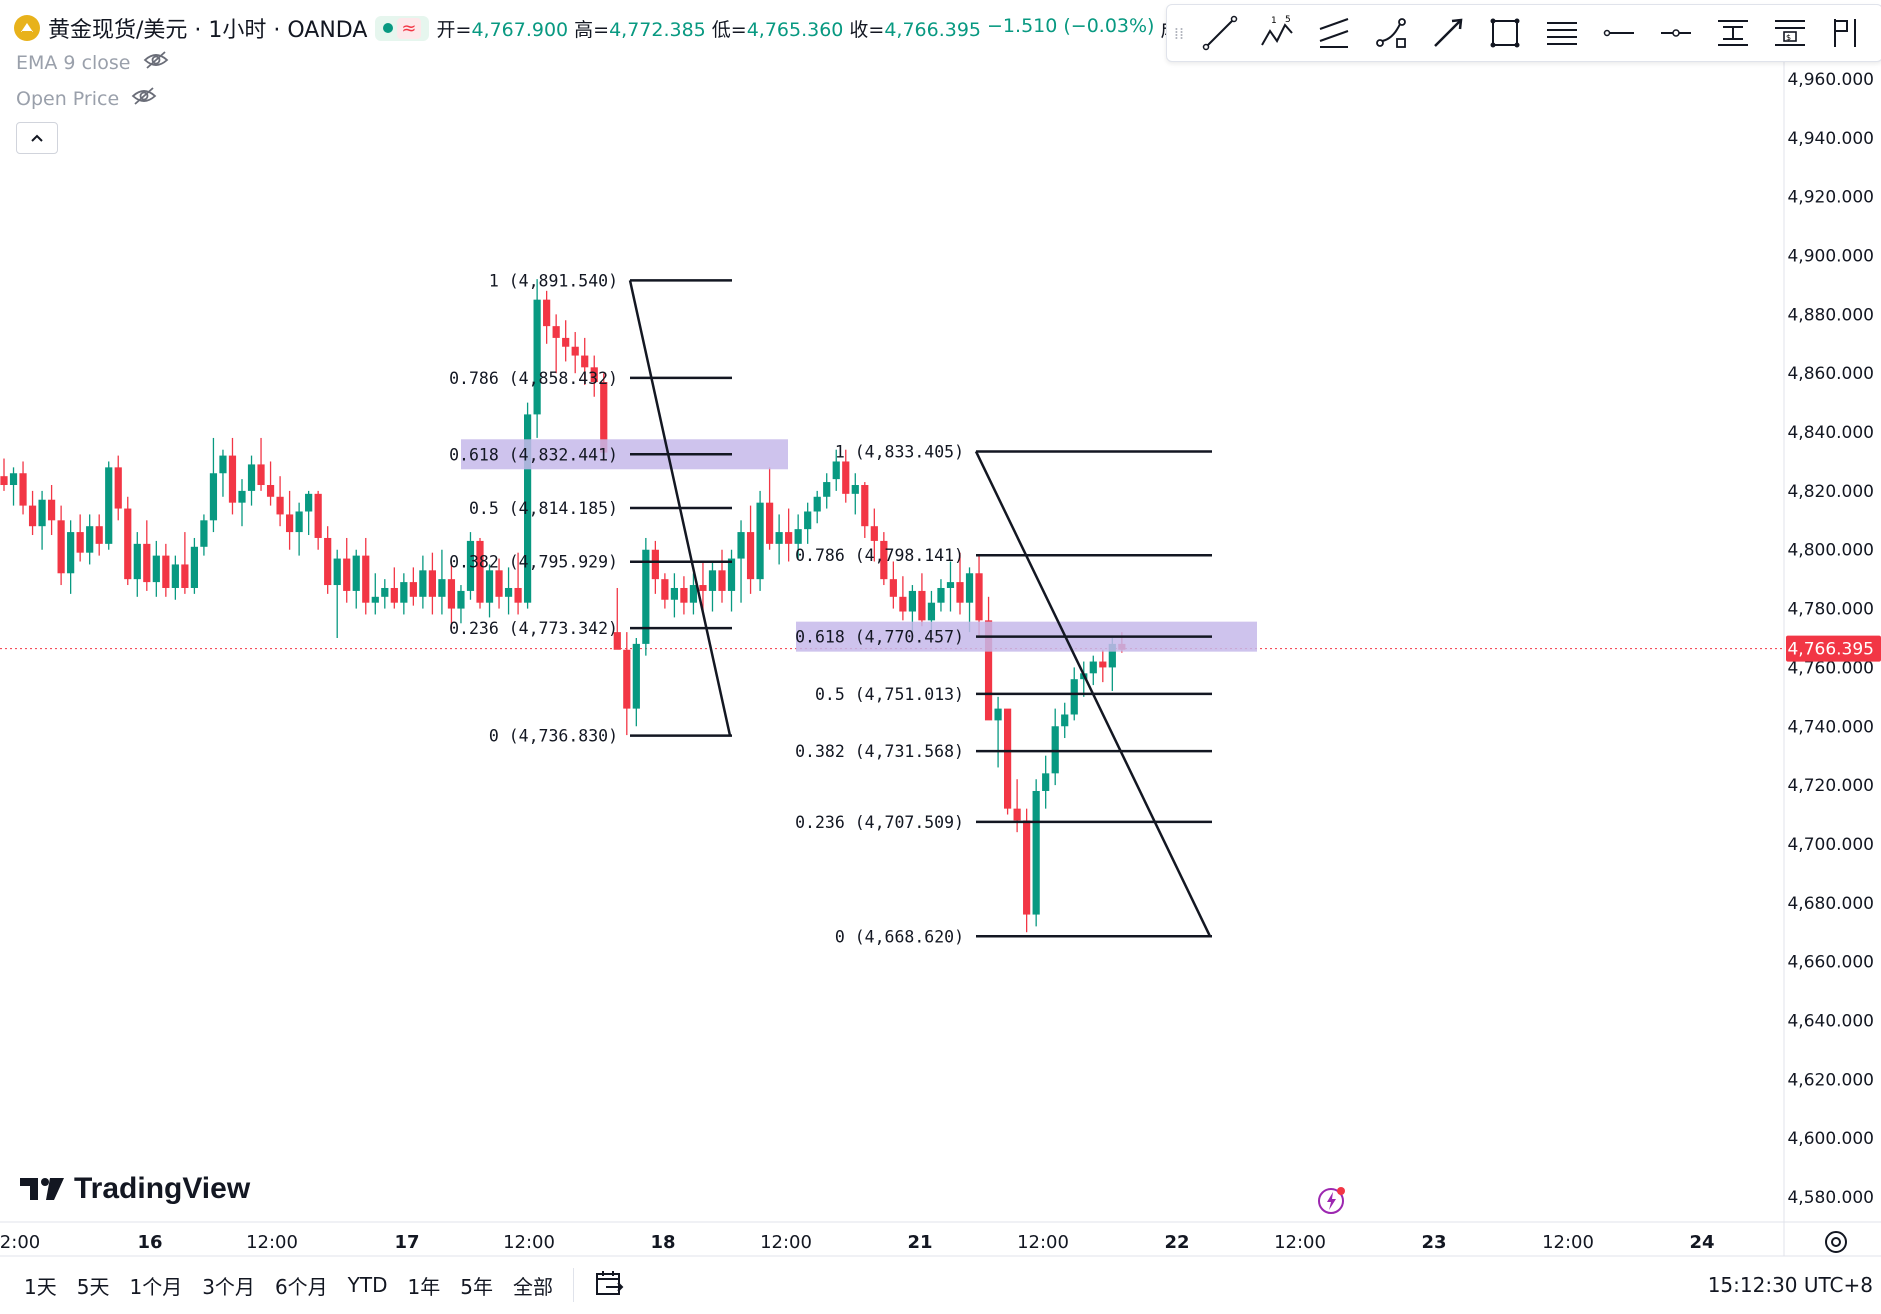 This screenshot has width=1881, height=1314. What do you see at coordinates (156, 1286) in the screenshot?
I see `range-button: 1个月` at bounding box center [156, 1286].